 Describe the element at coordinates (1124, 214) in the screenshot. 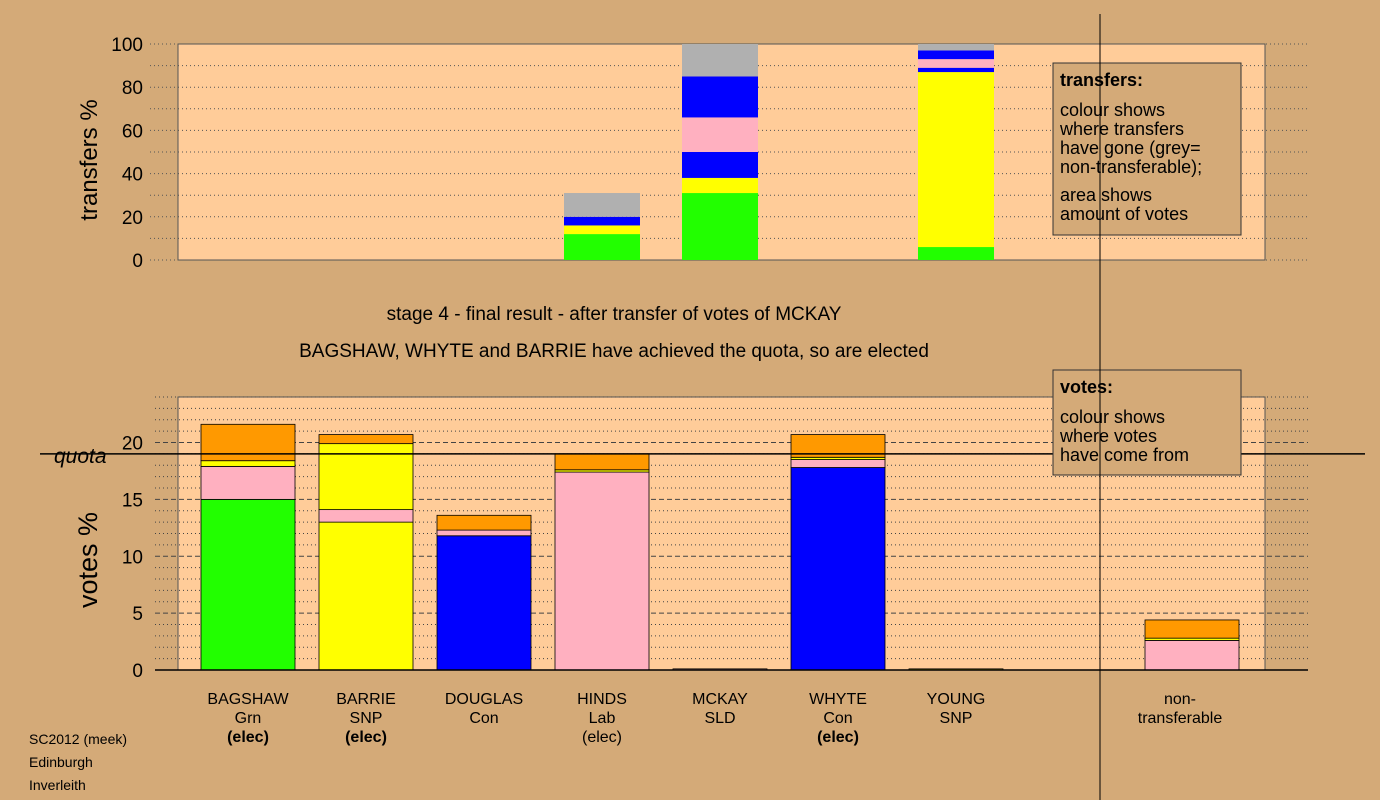

I see `transfers-legend-line: amount of votes` at that location.